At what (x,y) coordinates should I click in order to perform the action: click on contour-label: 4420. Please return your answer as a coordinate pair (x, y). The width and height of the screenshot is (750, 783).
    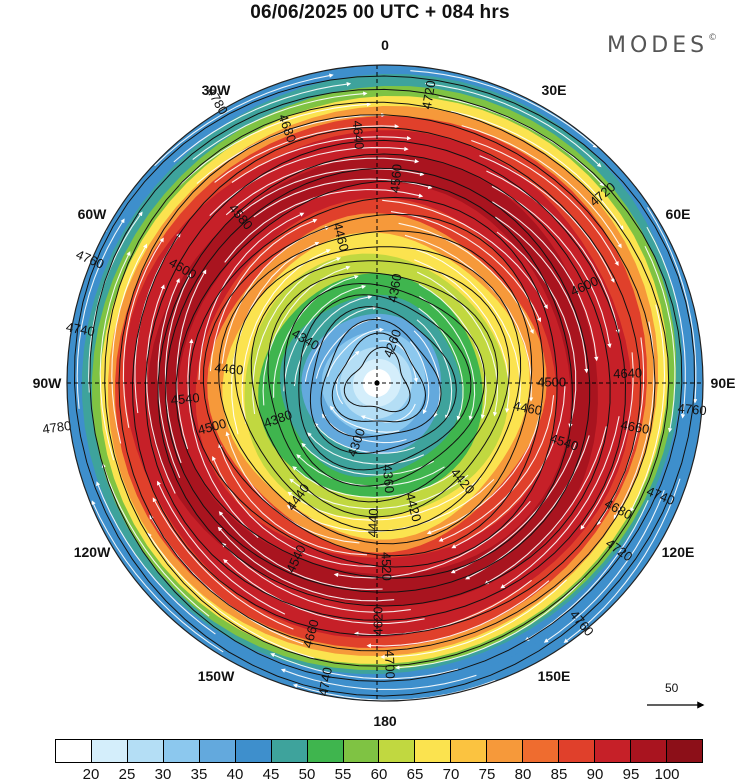
    Looking at the image, I should click on (413, 507).